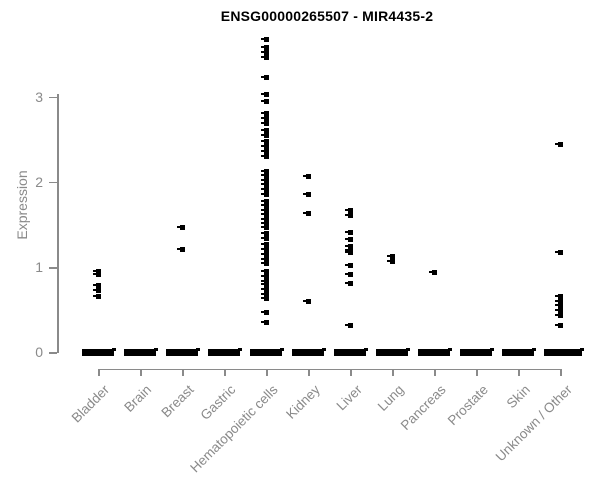 This screenshot has height=500, width=600. Describe the element at coordinates (53, 268) in the screenshot. I see `y-tick-mark` at that location.